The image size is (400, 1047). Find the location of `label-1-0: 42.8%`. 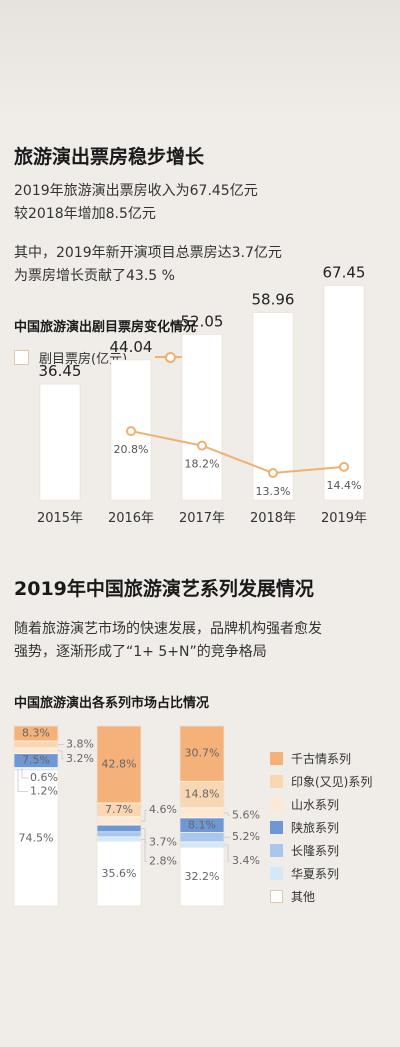

label-1-0: 42.8% is located at coordinates (119, 764).